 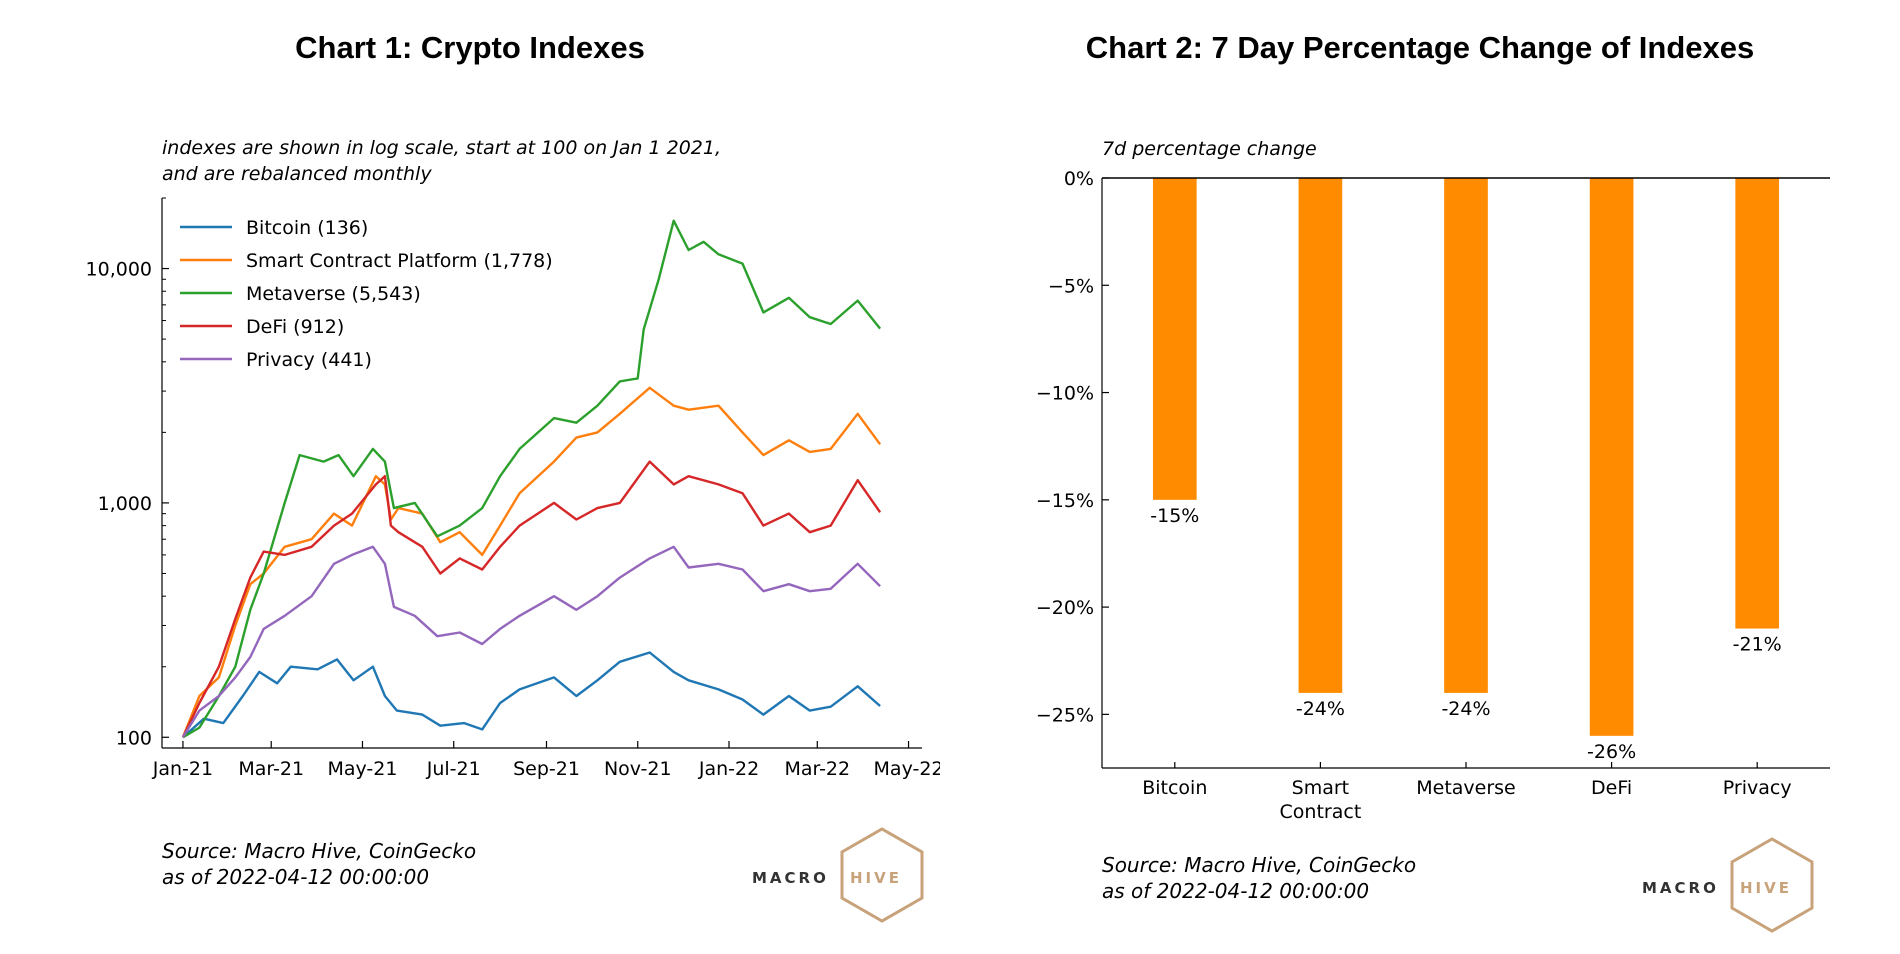 What do you see at coordinates (1757, 645) in the screenshot?
I see `chart-2-data-label-5: -21%` at bounding box center [1757, 645].